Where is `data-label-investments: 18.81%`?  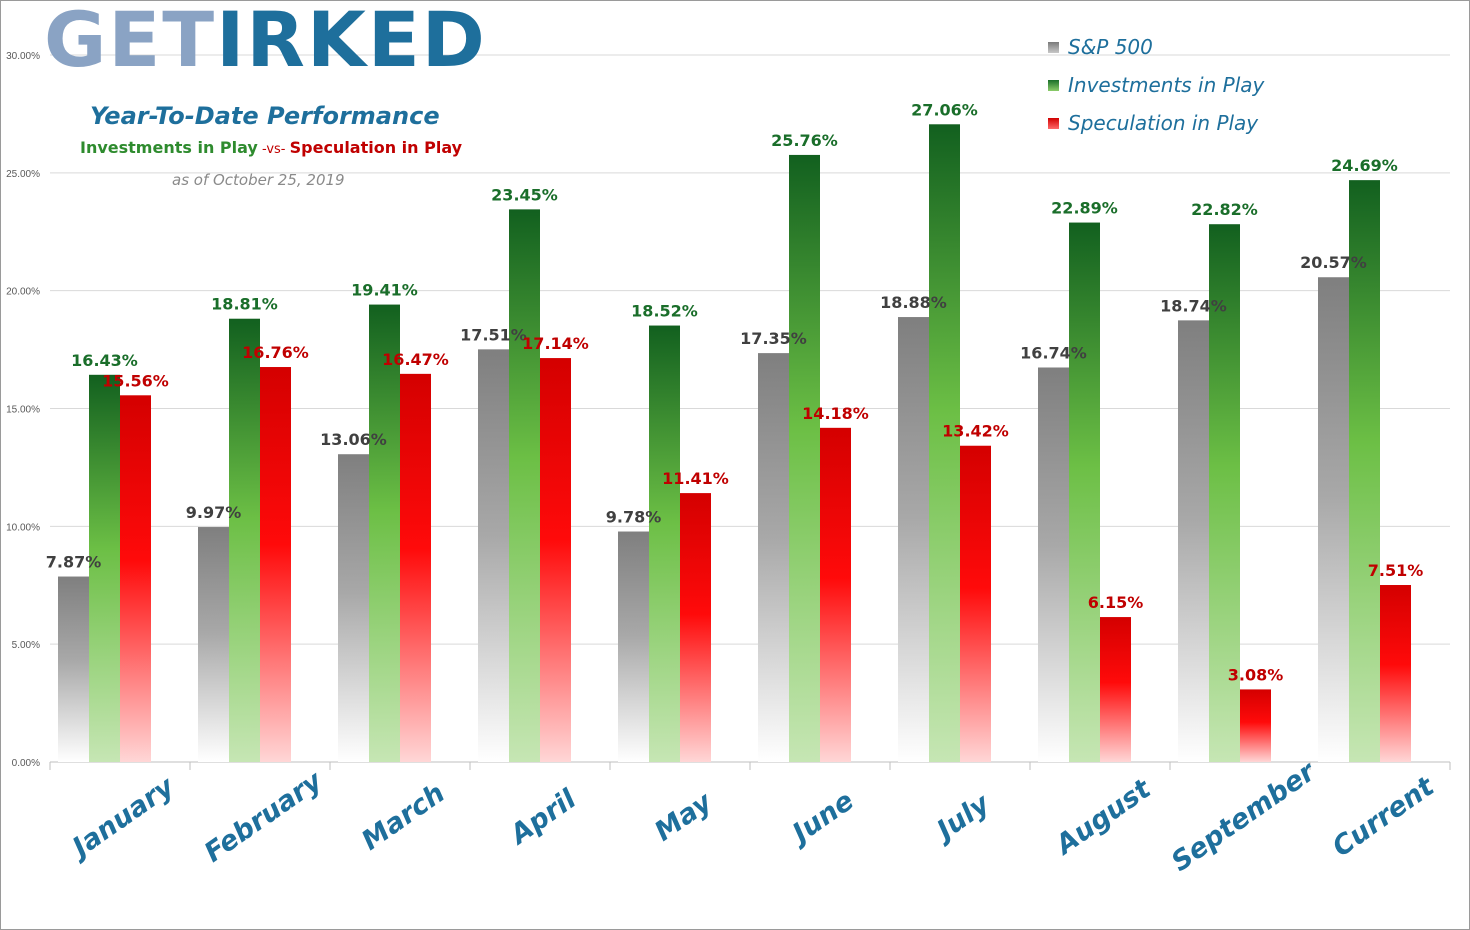 data-label-investments: 18.81% is located at coordinates (244, 304).